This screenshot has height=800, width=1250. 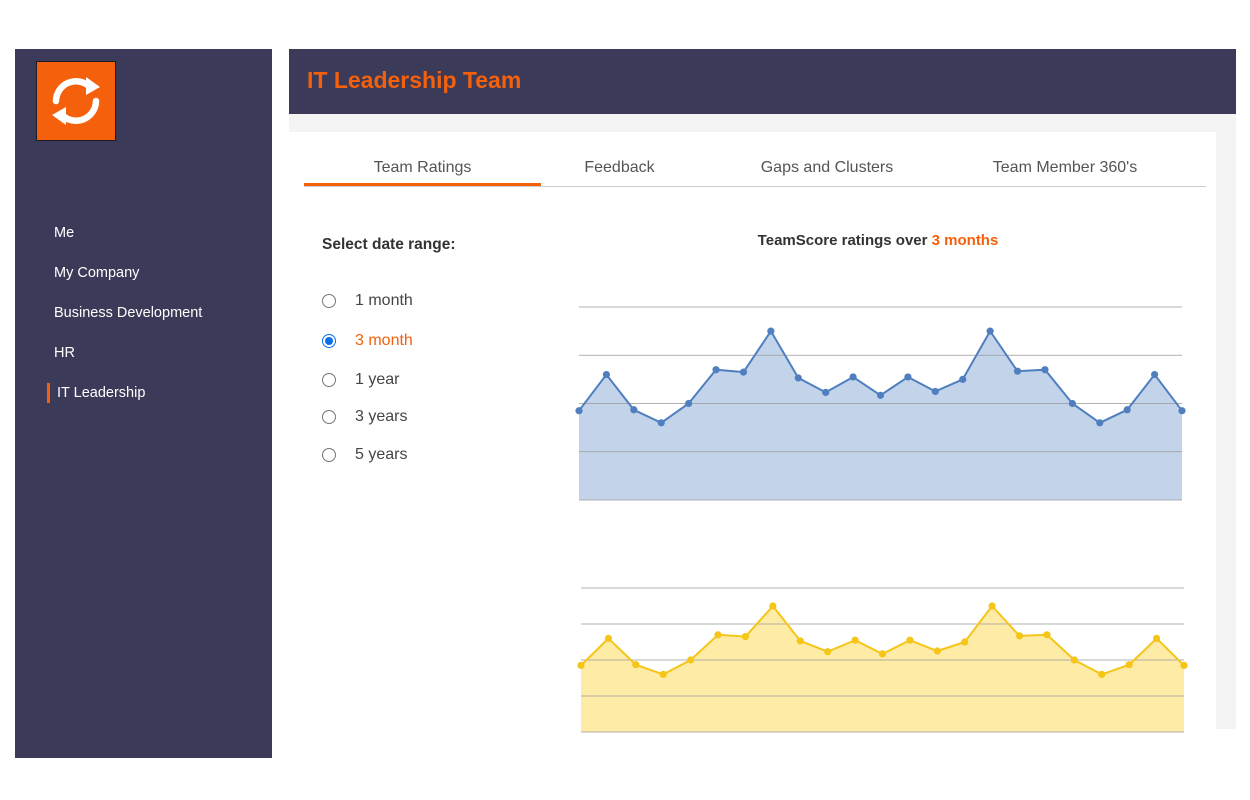 What do you see at coordinates (389, 244) in the screenshot?
I see `date-range-label: Select date range:` at bounding box center [389, 244].